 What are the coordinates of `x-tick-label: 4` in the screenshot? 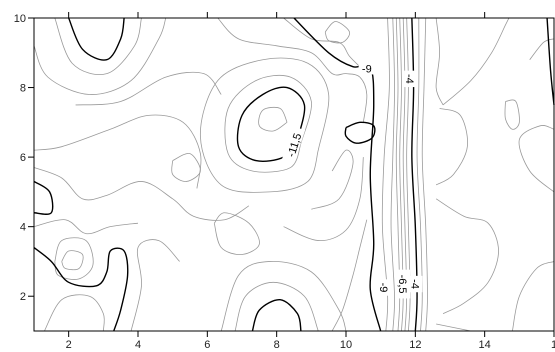 It's located at (138, 345).